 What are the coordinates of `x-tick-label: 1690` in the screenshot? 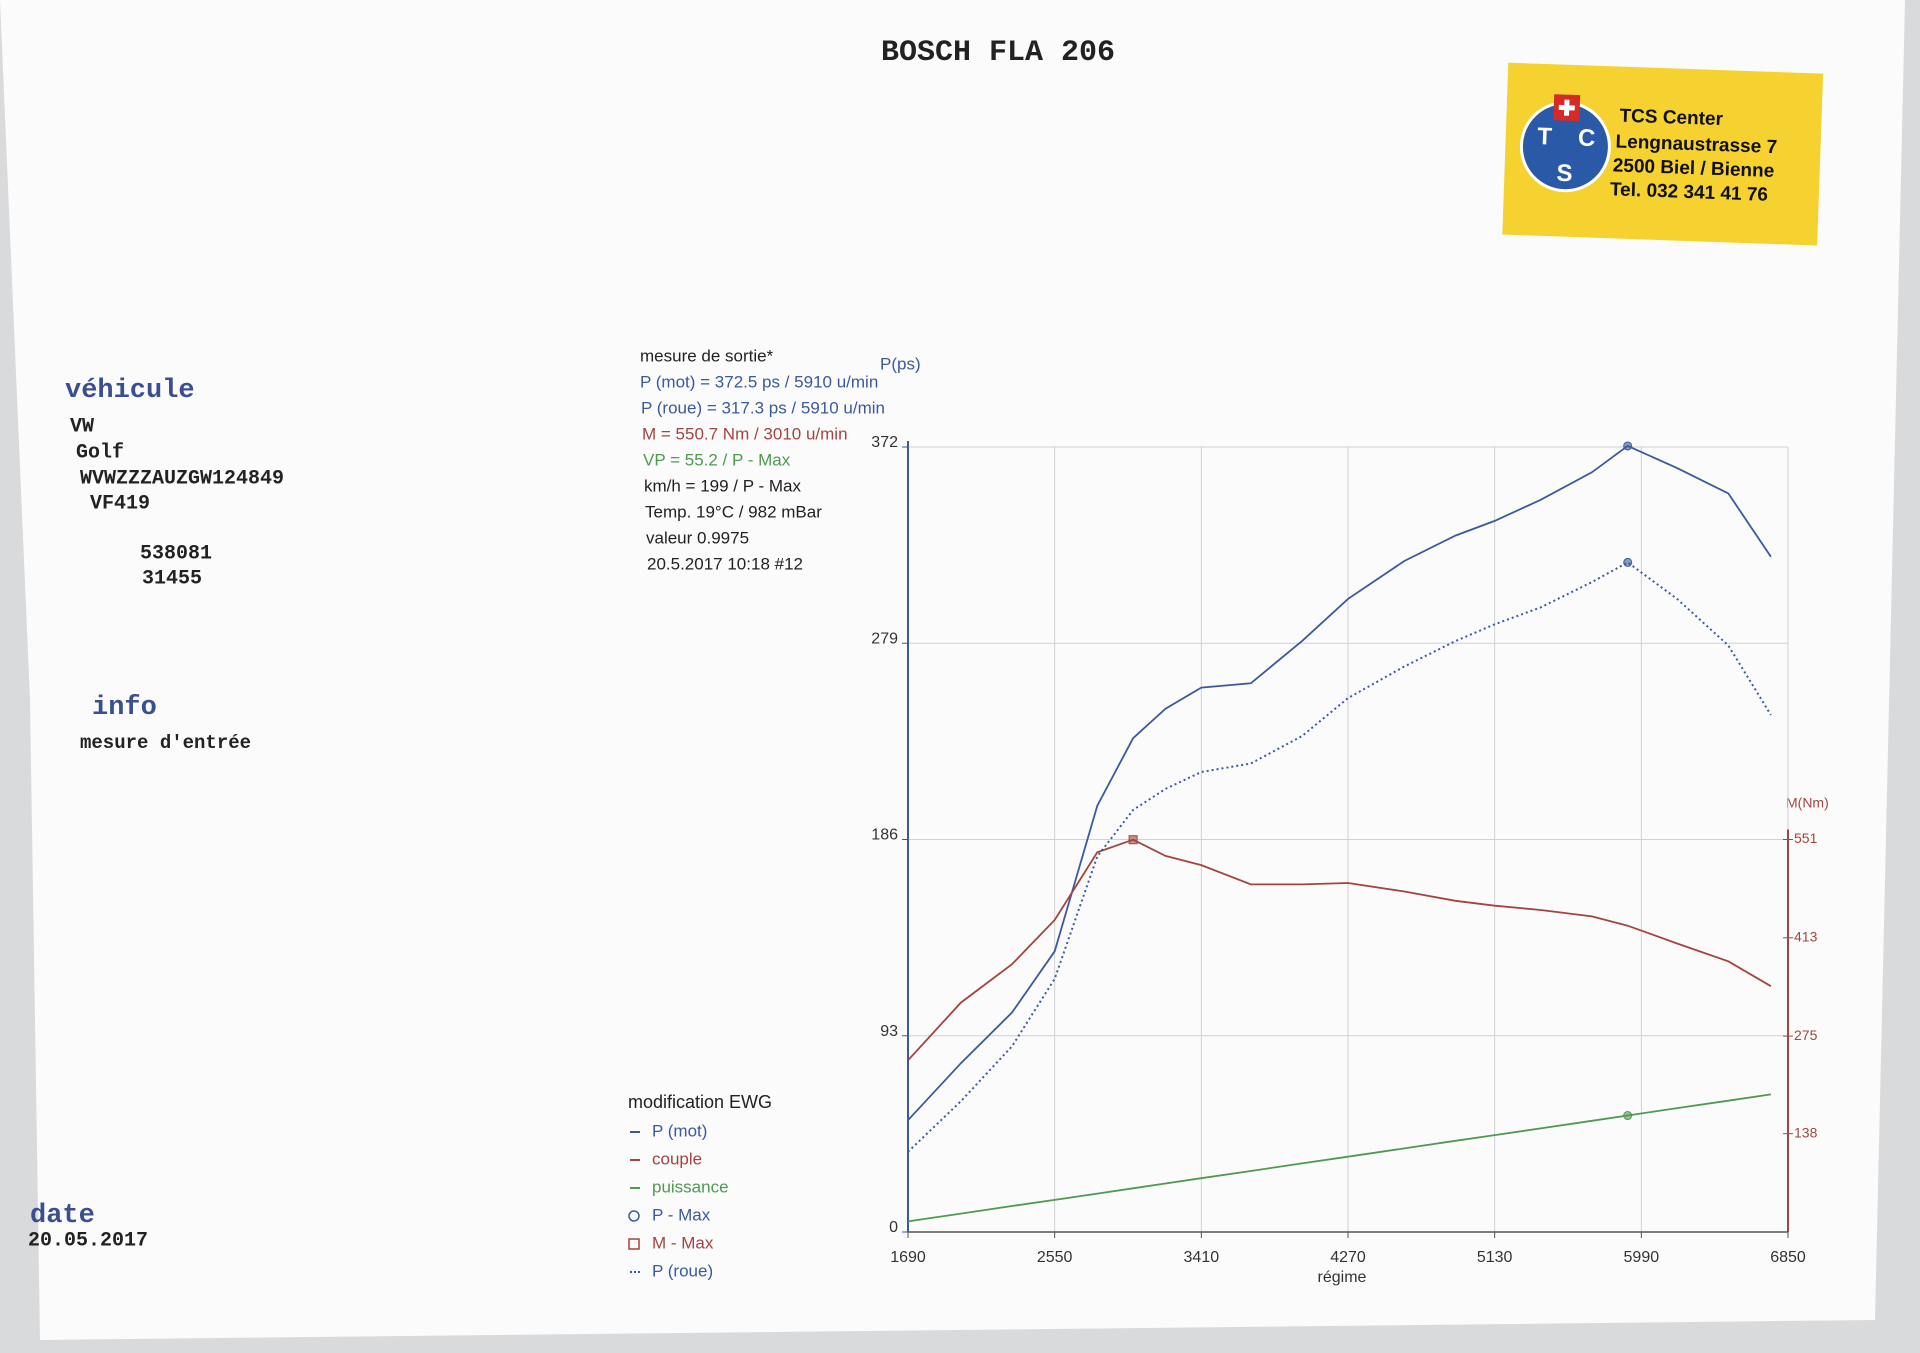 It's located at (908, 1257).